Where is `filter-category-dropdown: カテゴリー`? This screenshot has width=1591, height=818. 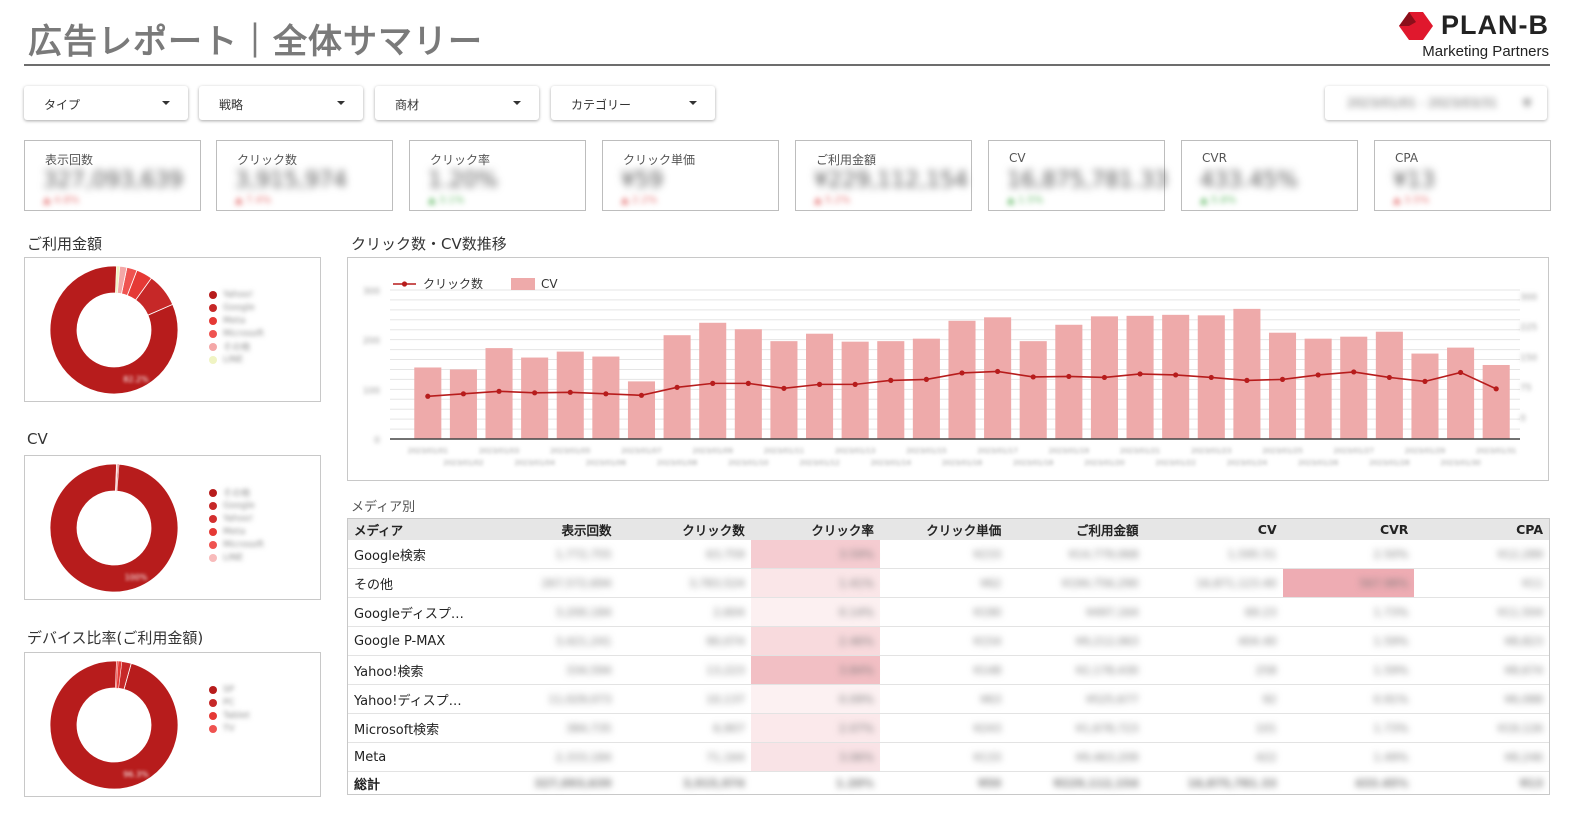 filter-category-dropdown: カテゴリー is located at coordinates (633, 103).